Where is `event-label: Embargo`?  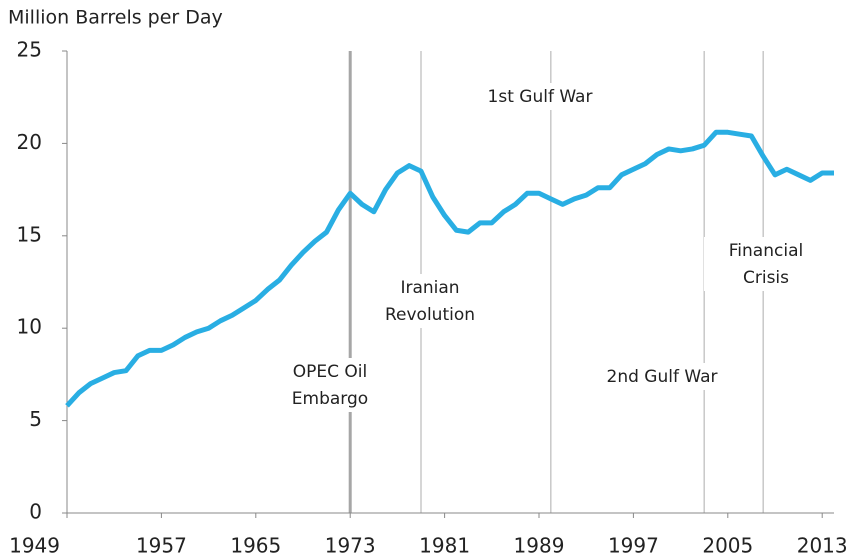 event-label: Embargo is located at coordinates (330, 399).